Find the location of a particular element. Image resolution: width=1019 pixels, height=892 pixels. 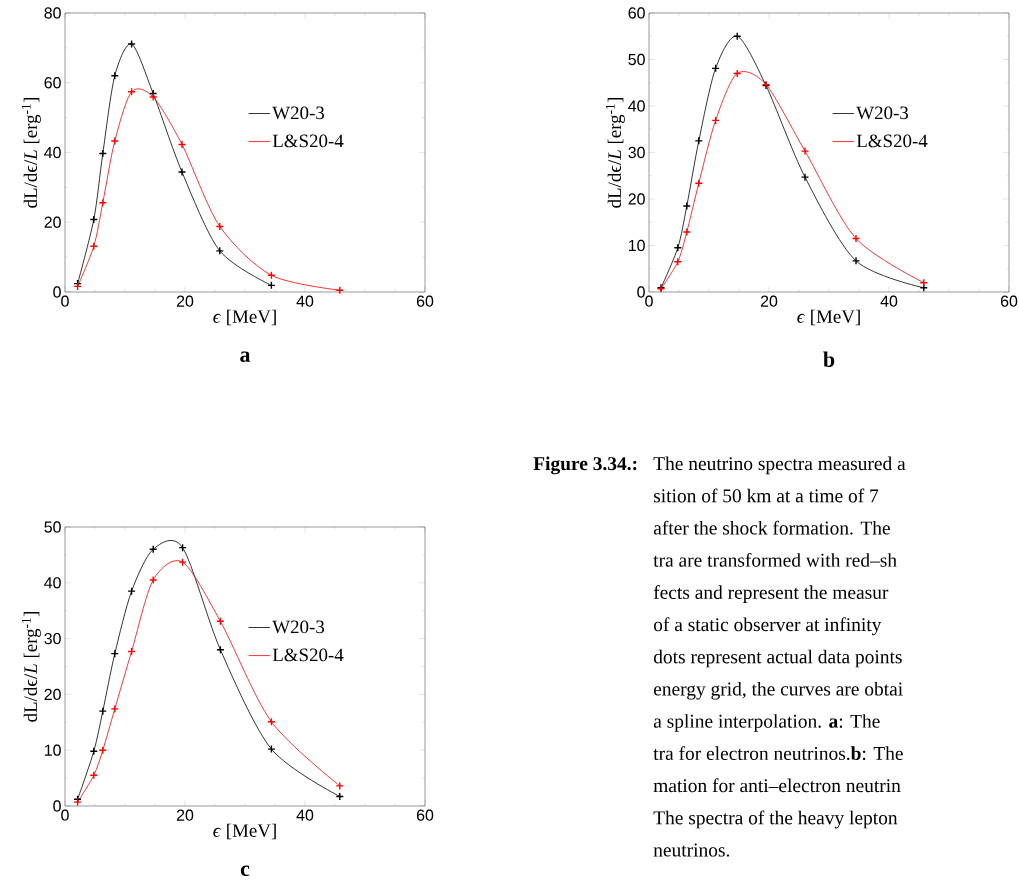

y-tick-label: 80 is located at coordinates (52, 13).